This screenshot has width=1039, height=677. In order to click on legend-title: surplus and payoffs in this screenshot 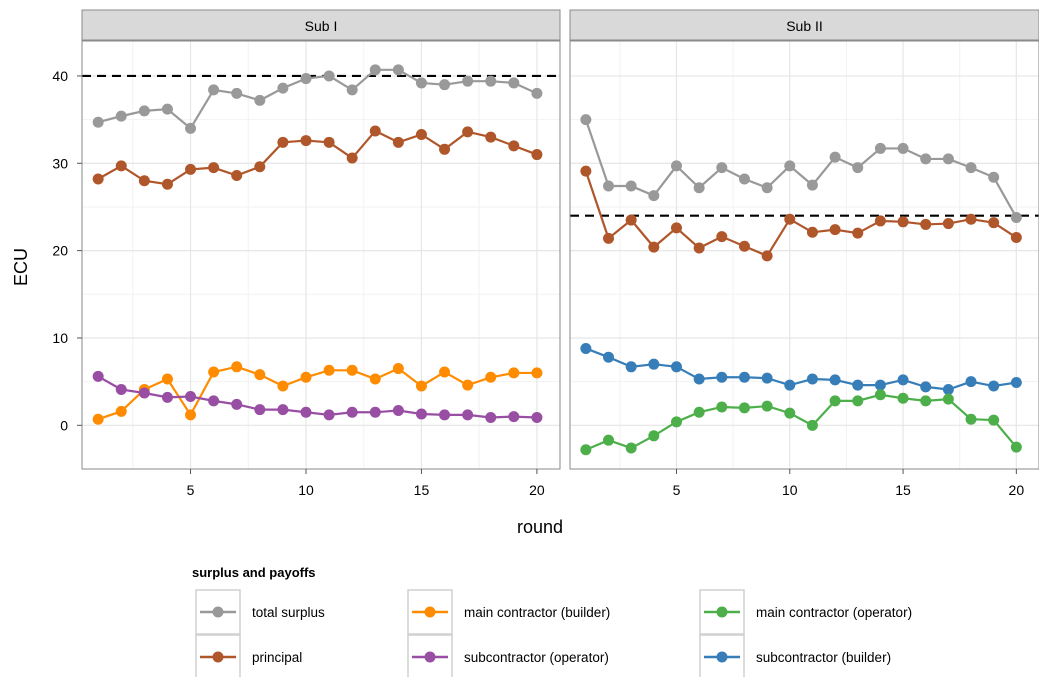, I will do `click(254, 572)`.